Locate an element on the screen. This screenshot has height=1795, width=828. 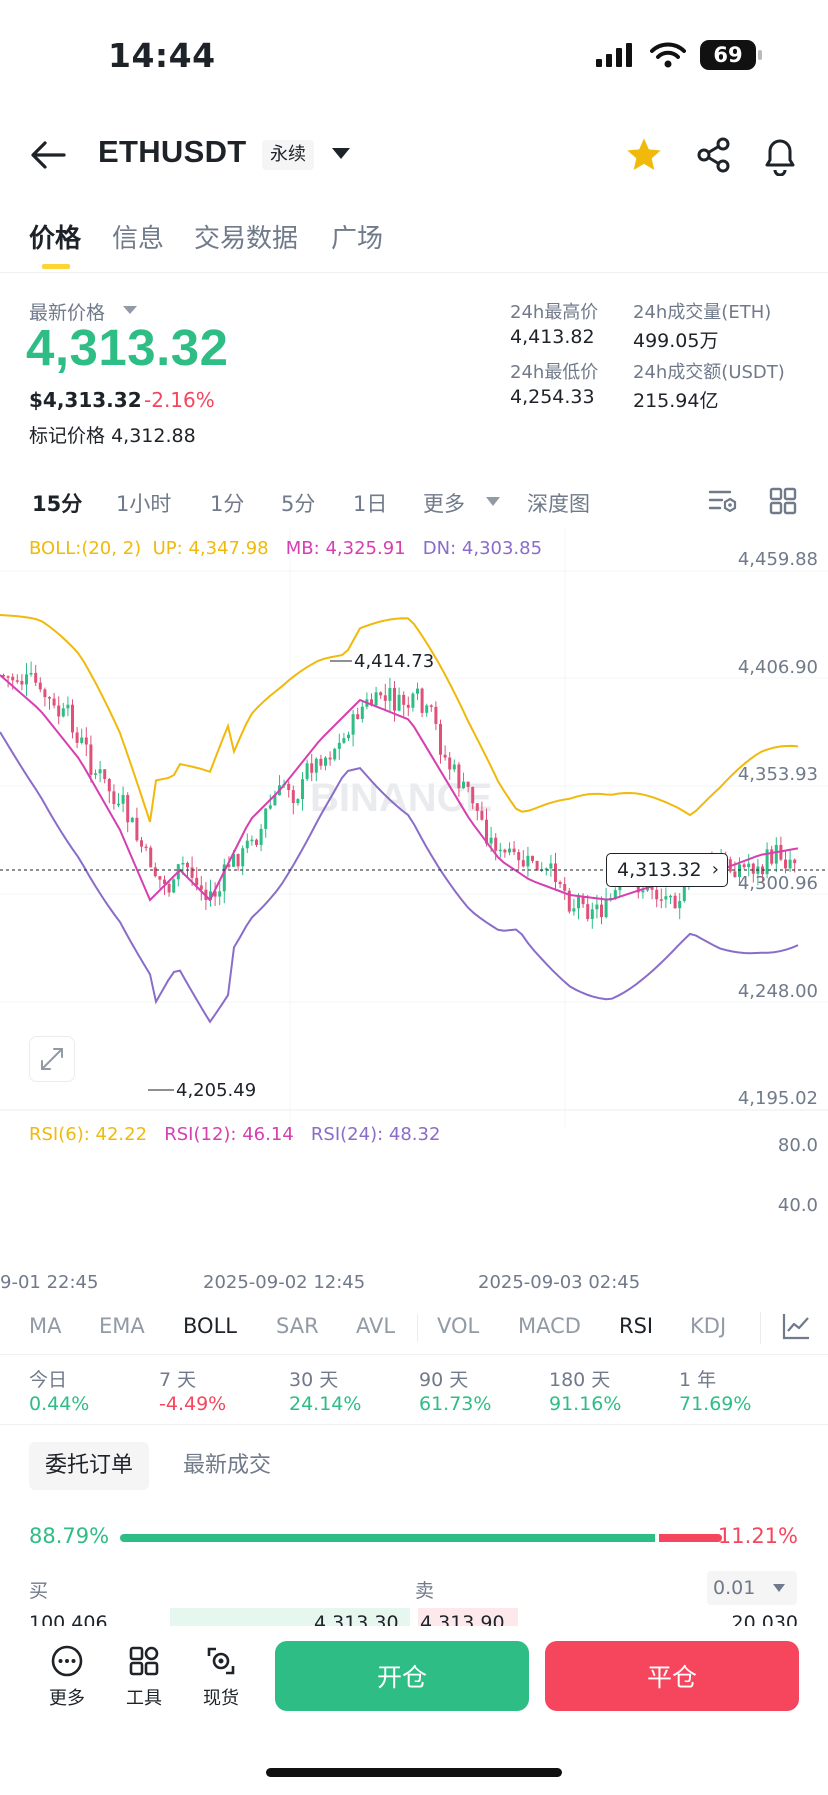
indicator-settings-icon is located at coordinates (796, 1326).